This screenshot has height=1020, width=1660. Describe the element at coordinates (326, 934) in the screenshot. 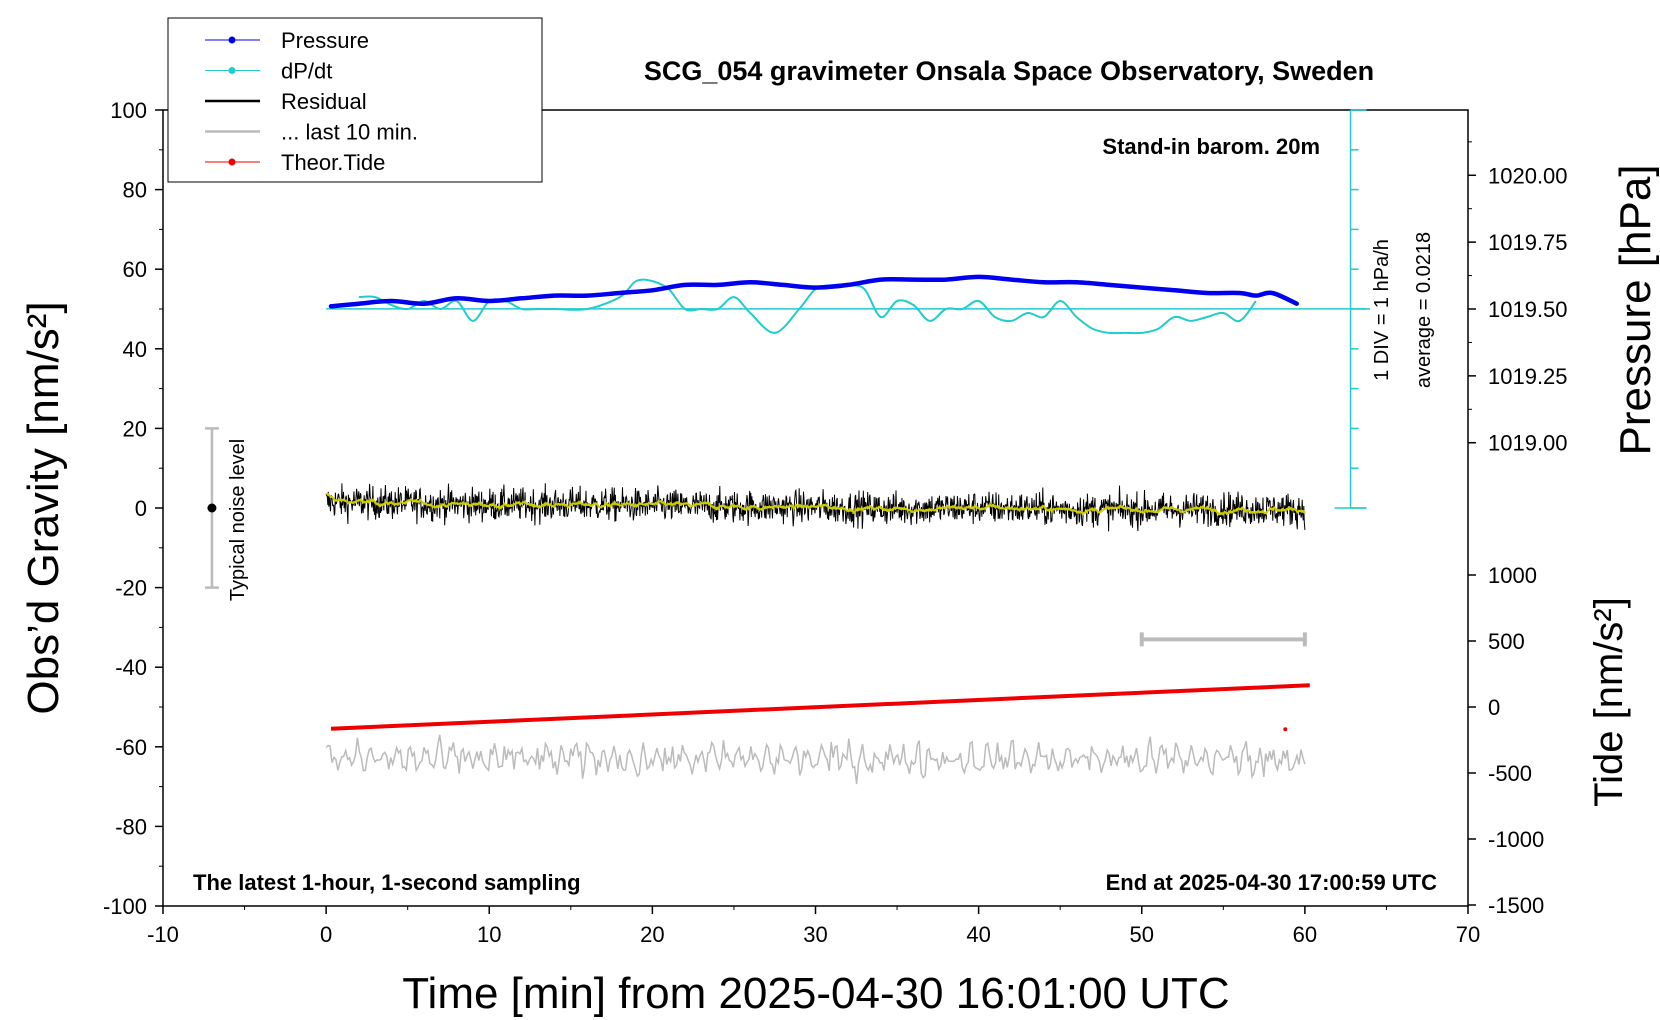

I see `x-tick-label: 0` at that location.